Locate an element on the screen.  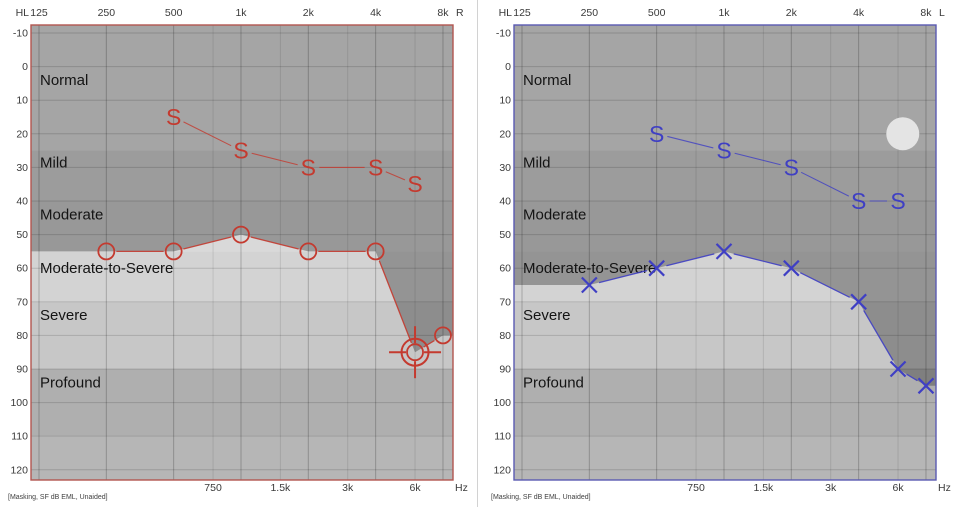
frequency-label-bottom: 6k is located at coordinates (415, 488).